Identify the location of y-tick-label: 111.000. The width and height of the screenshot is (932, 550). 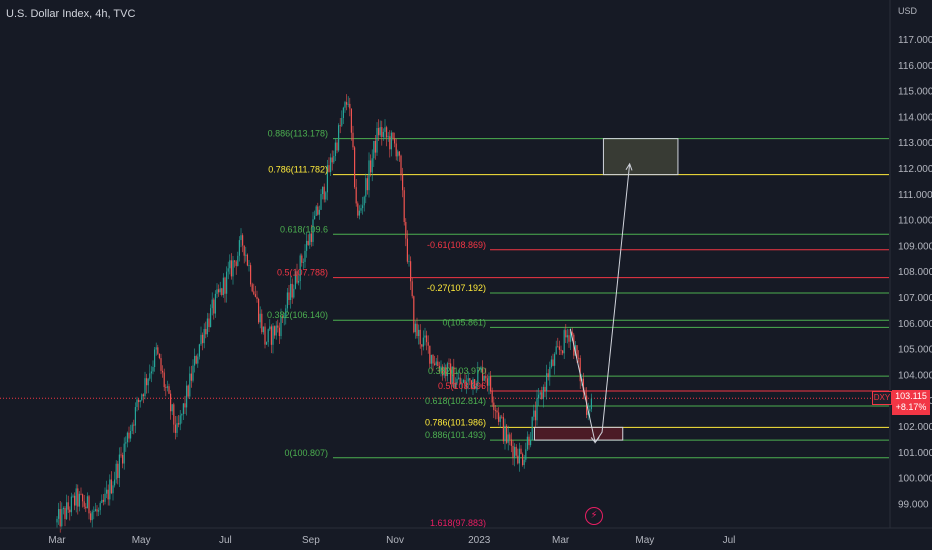
(915, 195).